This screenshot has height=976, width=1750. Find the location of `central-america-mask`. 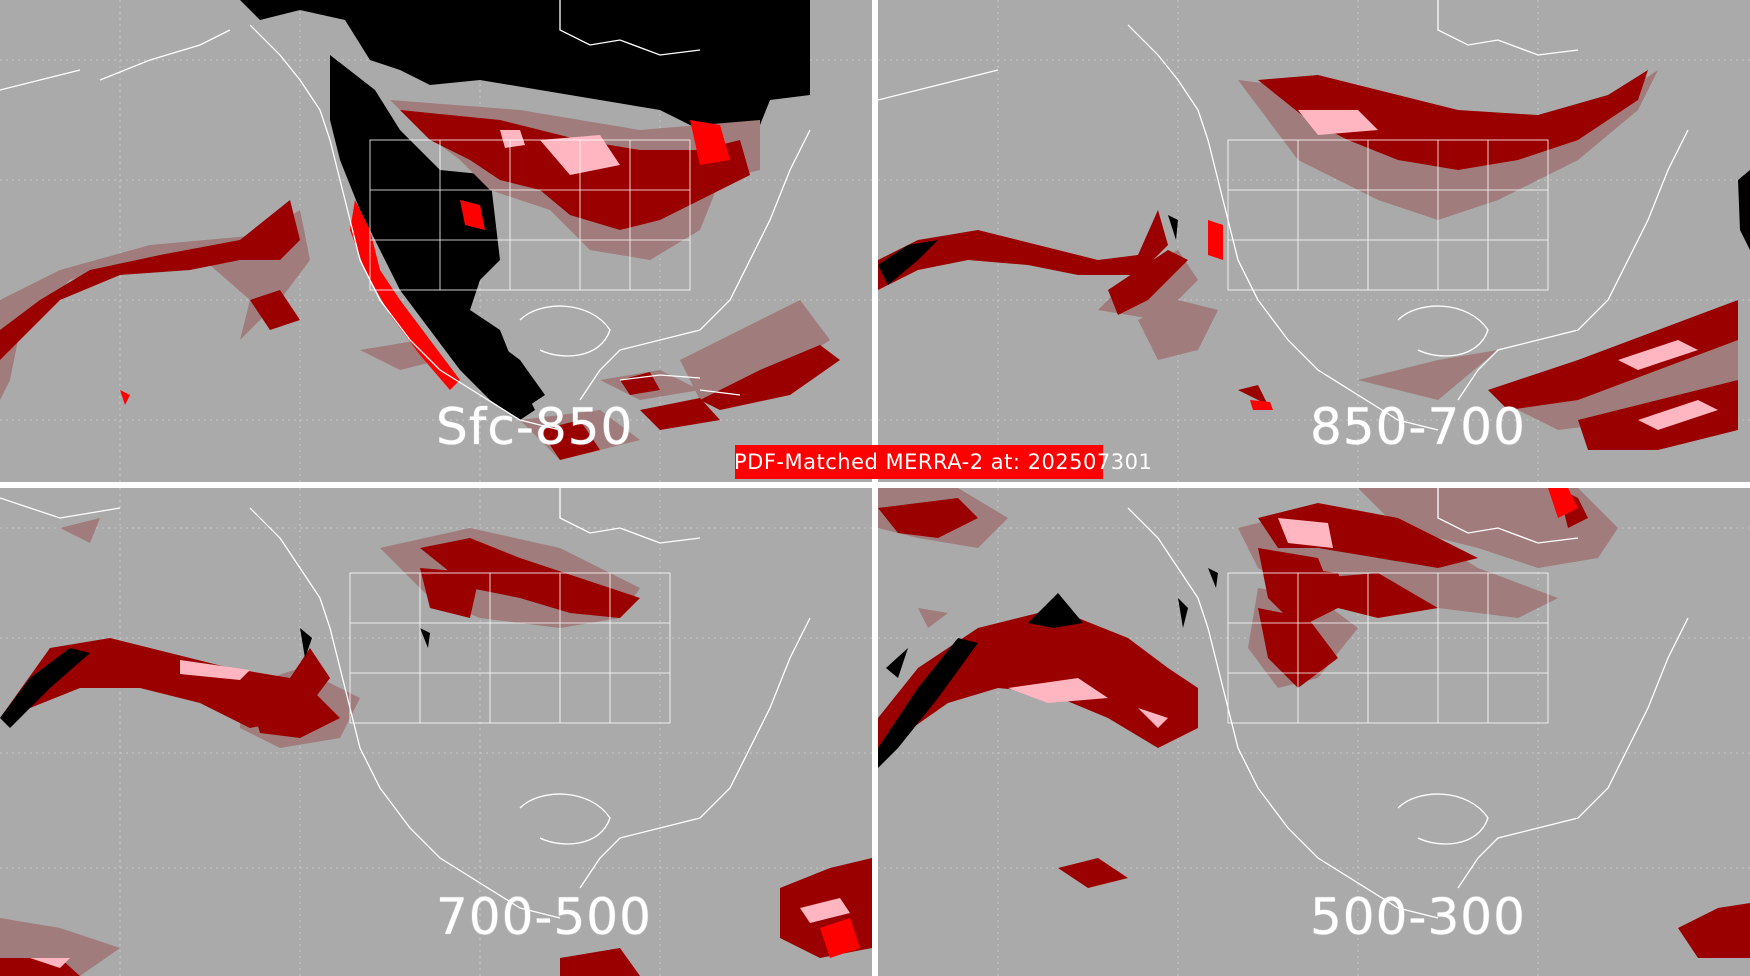

central-america-mask is located at coordinates (512, 367).